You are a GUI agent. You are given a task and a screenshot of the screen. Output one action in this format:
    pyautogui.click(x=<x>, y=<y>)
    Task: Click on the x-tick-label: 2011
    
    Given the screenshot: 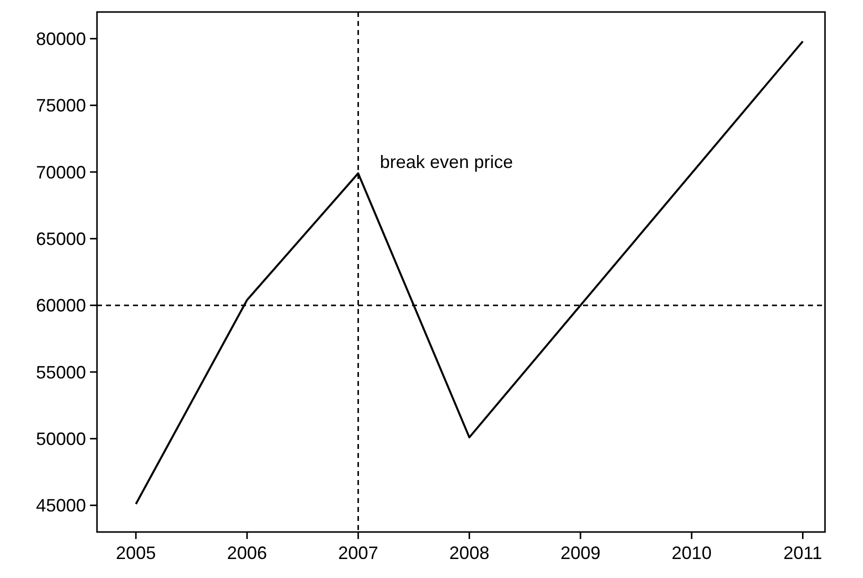 What is the action you would take?
    pyautogui.click(x=802, y=553)
    